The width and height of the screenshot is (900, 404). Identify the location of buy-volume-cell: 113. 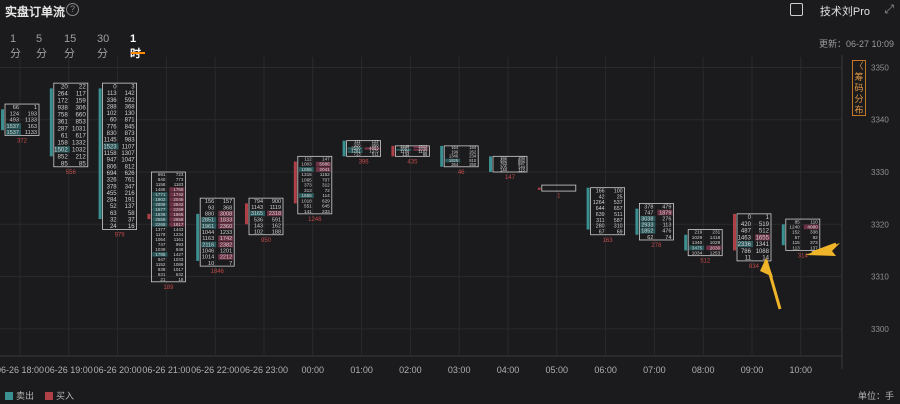
(667, 226).